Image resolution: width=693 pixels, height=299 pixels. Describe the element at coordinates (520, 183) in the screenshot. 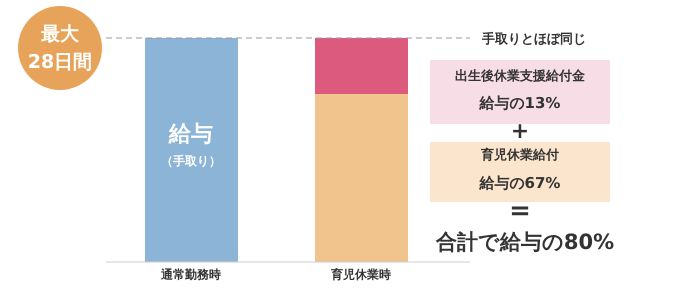

I see `text: 給与の67%` at that location.